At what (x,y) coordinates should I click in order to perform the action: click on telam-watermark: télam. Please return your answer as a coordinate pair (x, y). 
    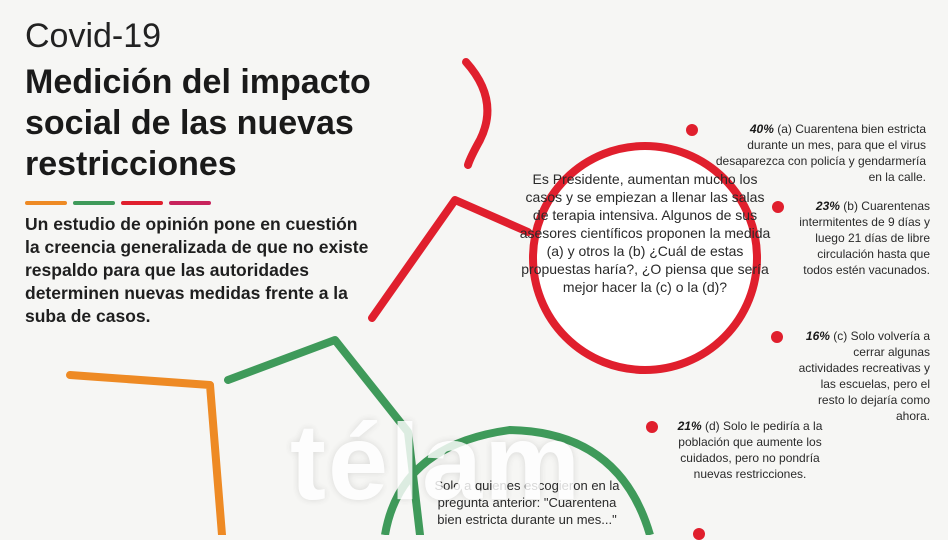
    Looking at the image, I should click on (436, 461).